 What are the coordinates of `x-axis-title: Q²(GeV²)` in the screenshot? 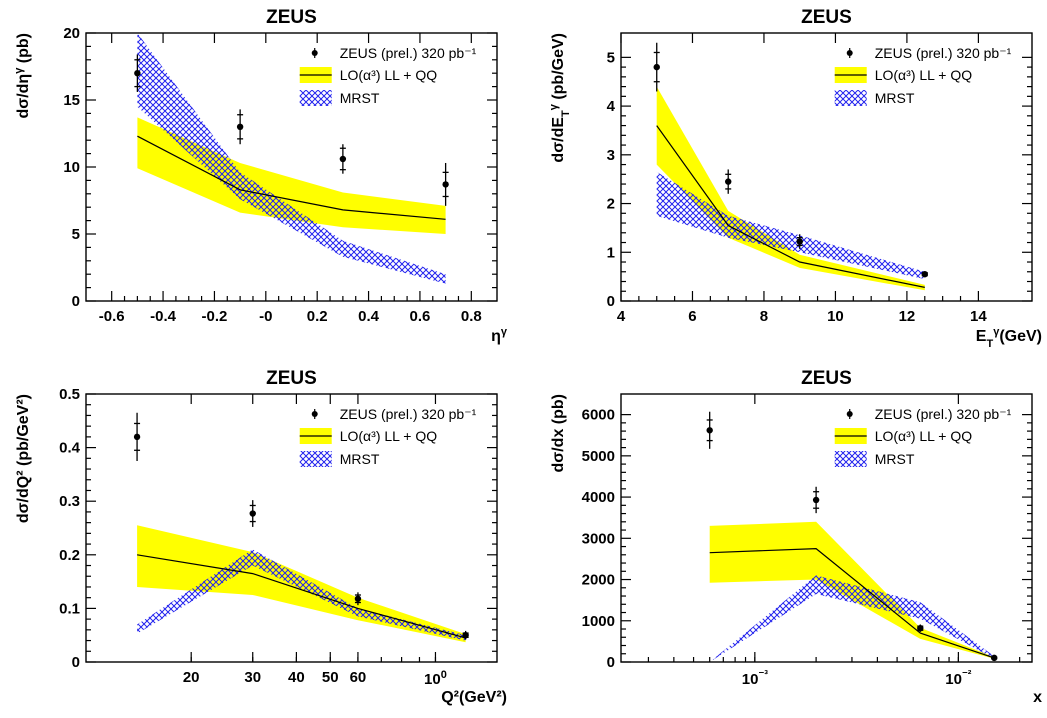 It's located at (474, 697).